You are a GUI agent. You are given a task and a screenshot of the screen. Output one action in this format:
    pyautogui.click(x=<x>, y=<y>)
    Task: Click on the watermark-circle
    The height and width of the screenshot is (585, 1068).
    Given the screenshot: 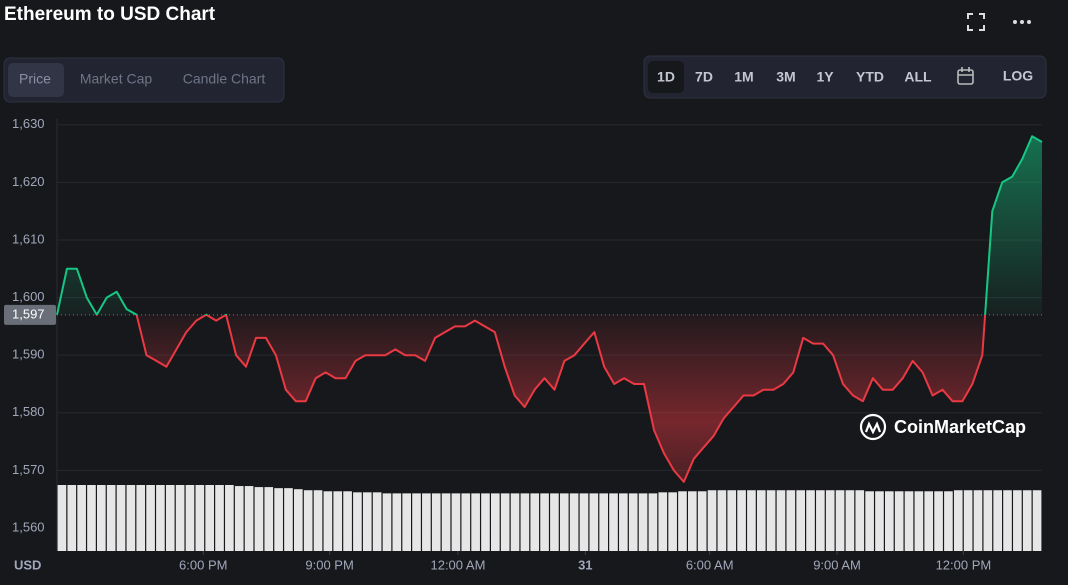 What is the action you would take?
    pyautogui.click(x=873, y=427)
    